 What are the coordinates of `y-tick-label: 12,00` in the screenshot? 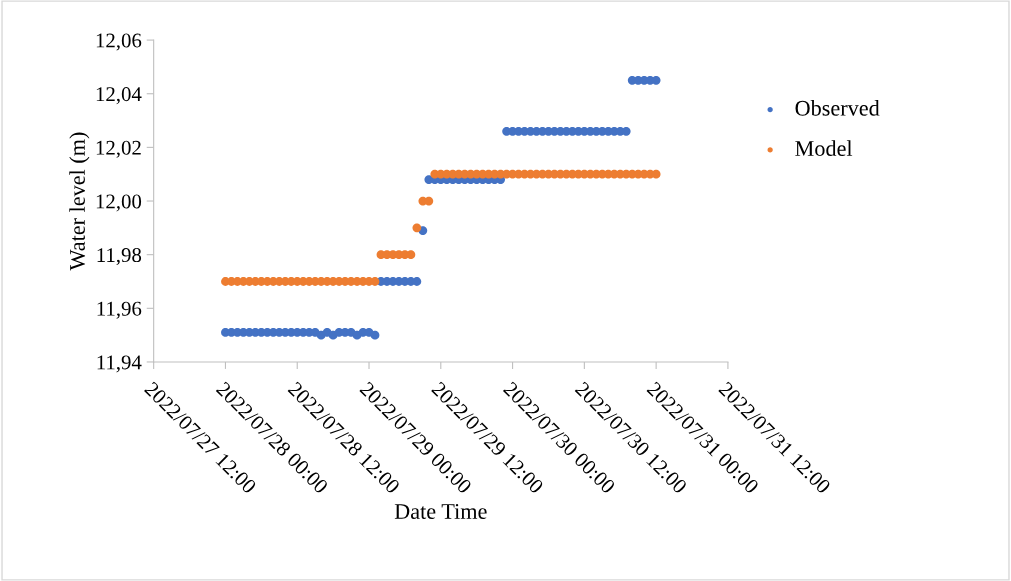 It's located at (119, 203).